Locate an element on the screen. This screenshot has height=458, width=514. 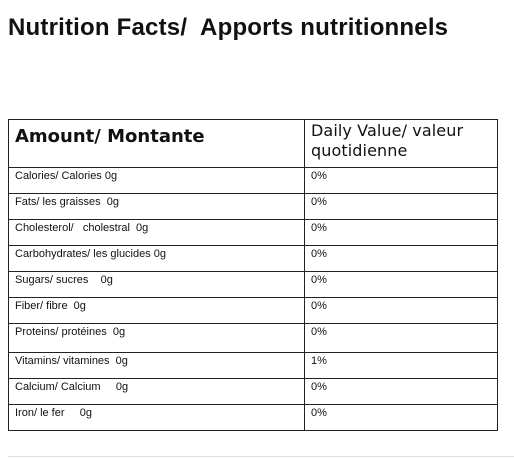
amount-cell: Cholesterol/ cholestral 0g is located at coordinates (156, 232).